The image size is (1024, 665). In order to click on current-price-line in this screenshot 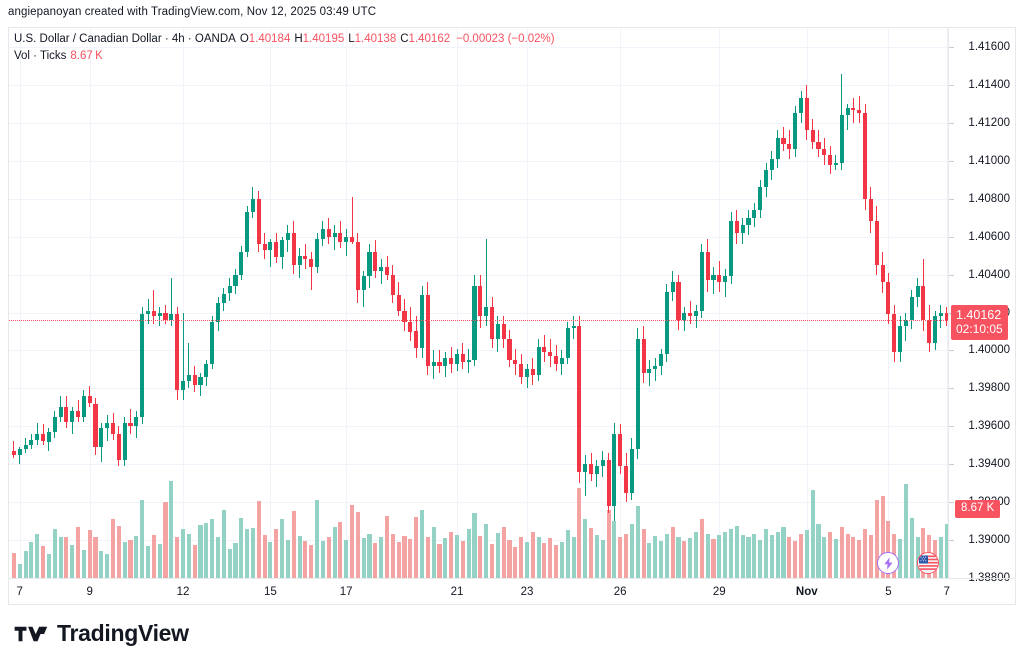, I will do `click(478, 320)`.